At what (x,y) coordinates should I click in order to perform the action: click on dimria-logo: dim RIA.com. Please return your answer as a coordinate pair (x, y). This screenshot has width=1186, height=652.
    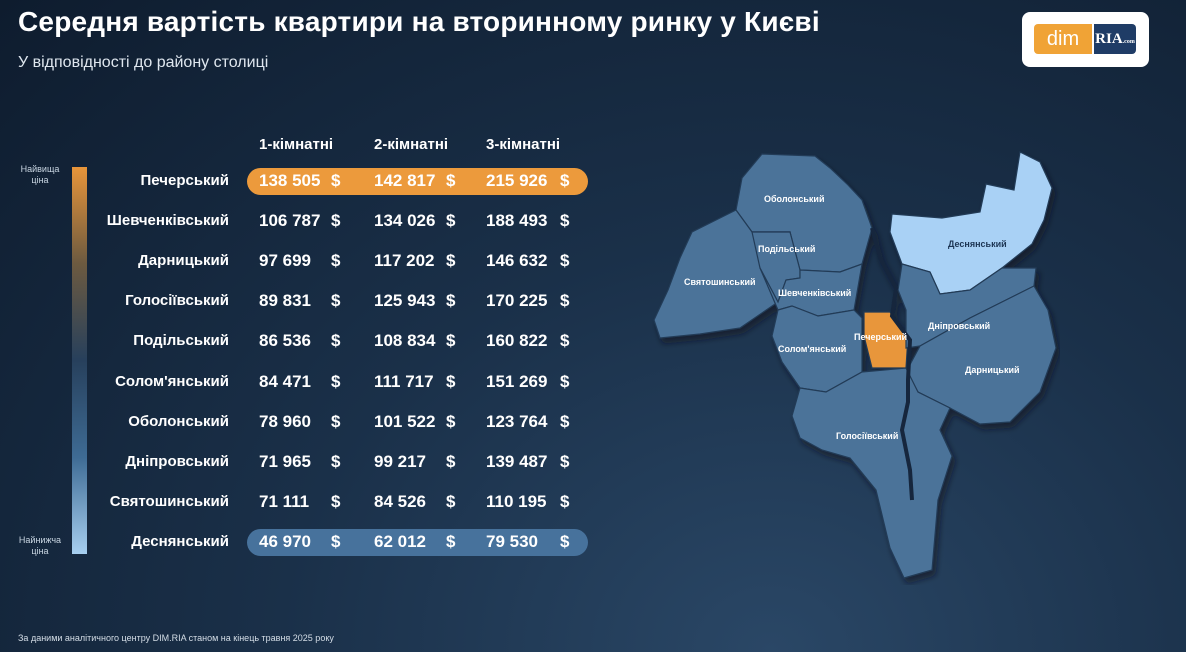
    Looking at the image, I should click on (1085, 39).